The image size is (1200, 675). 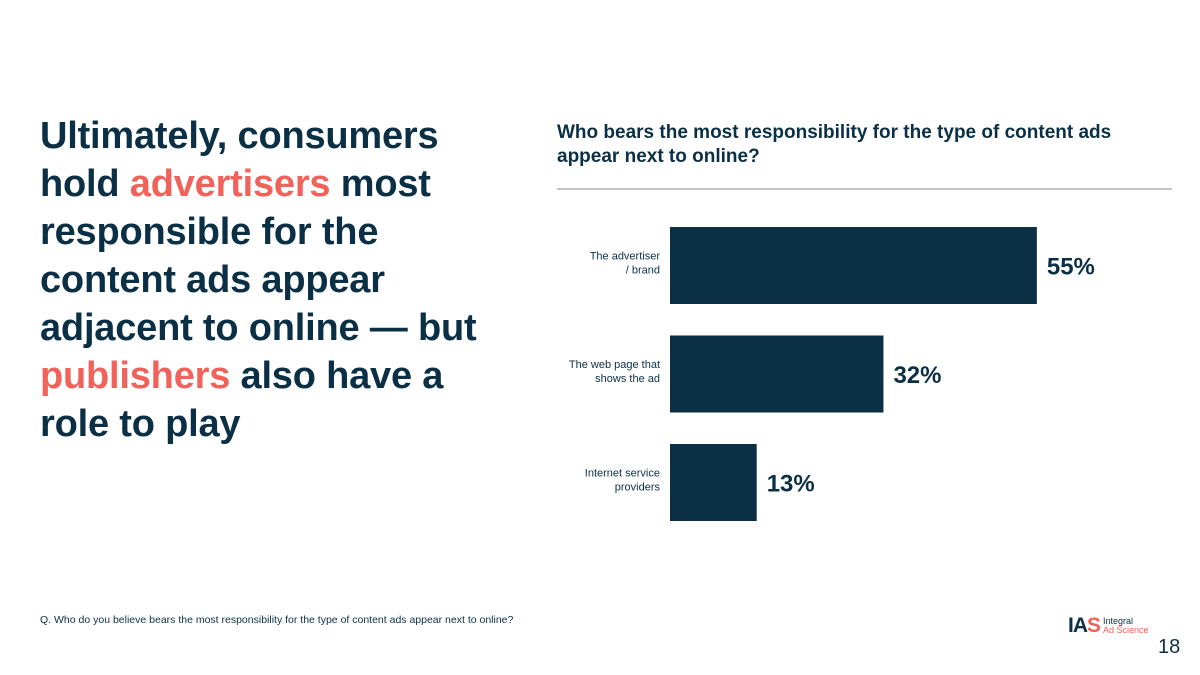 I want to click on category-label-line: / brand, so click(x=643, y=271).